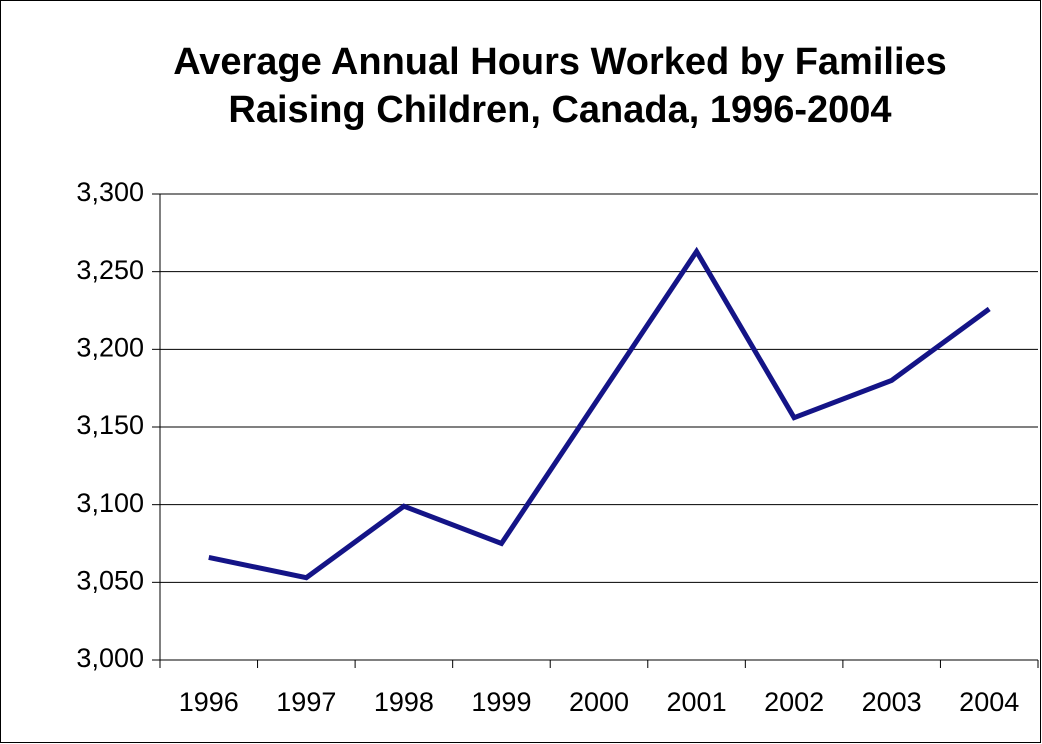 The image size is (1042, 744). I want to click on x-tick-label: 2003, so click(892, 702).